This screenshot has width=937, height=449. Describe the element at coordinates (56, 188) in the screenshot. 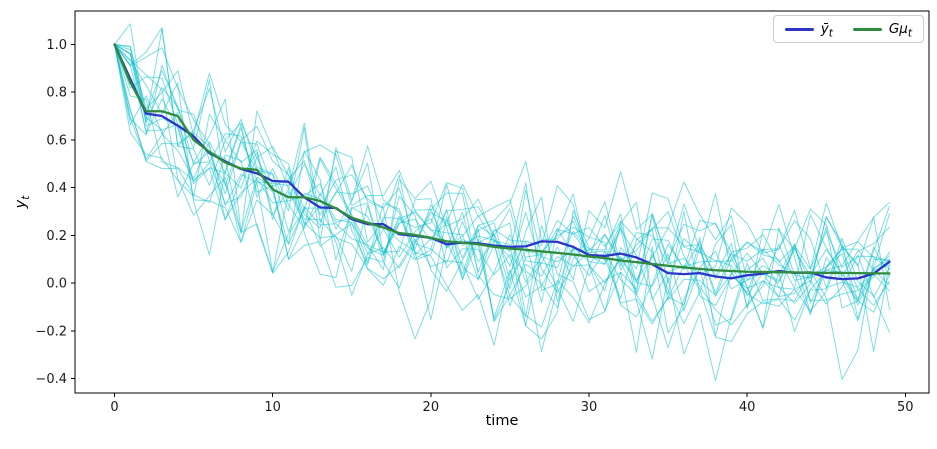

I see `y-tick-label: 0.4` at that location.